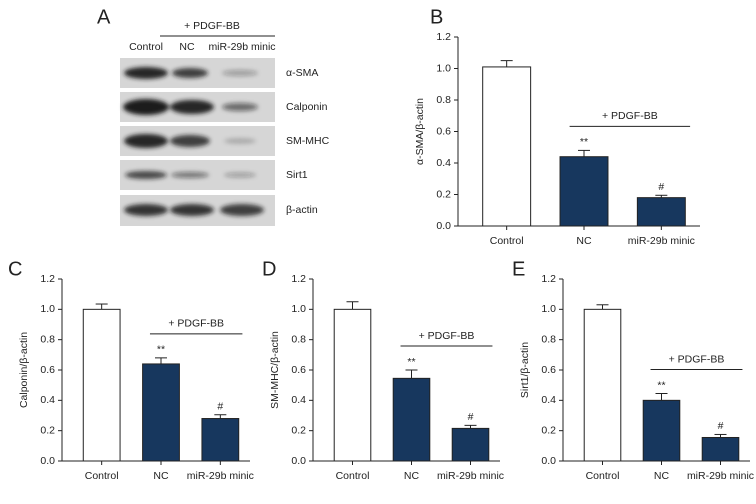  I want to click on protein-label: Calponin, so click(307, 107).